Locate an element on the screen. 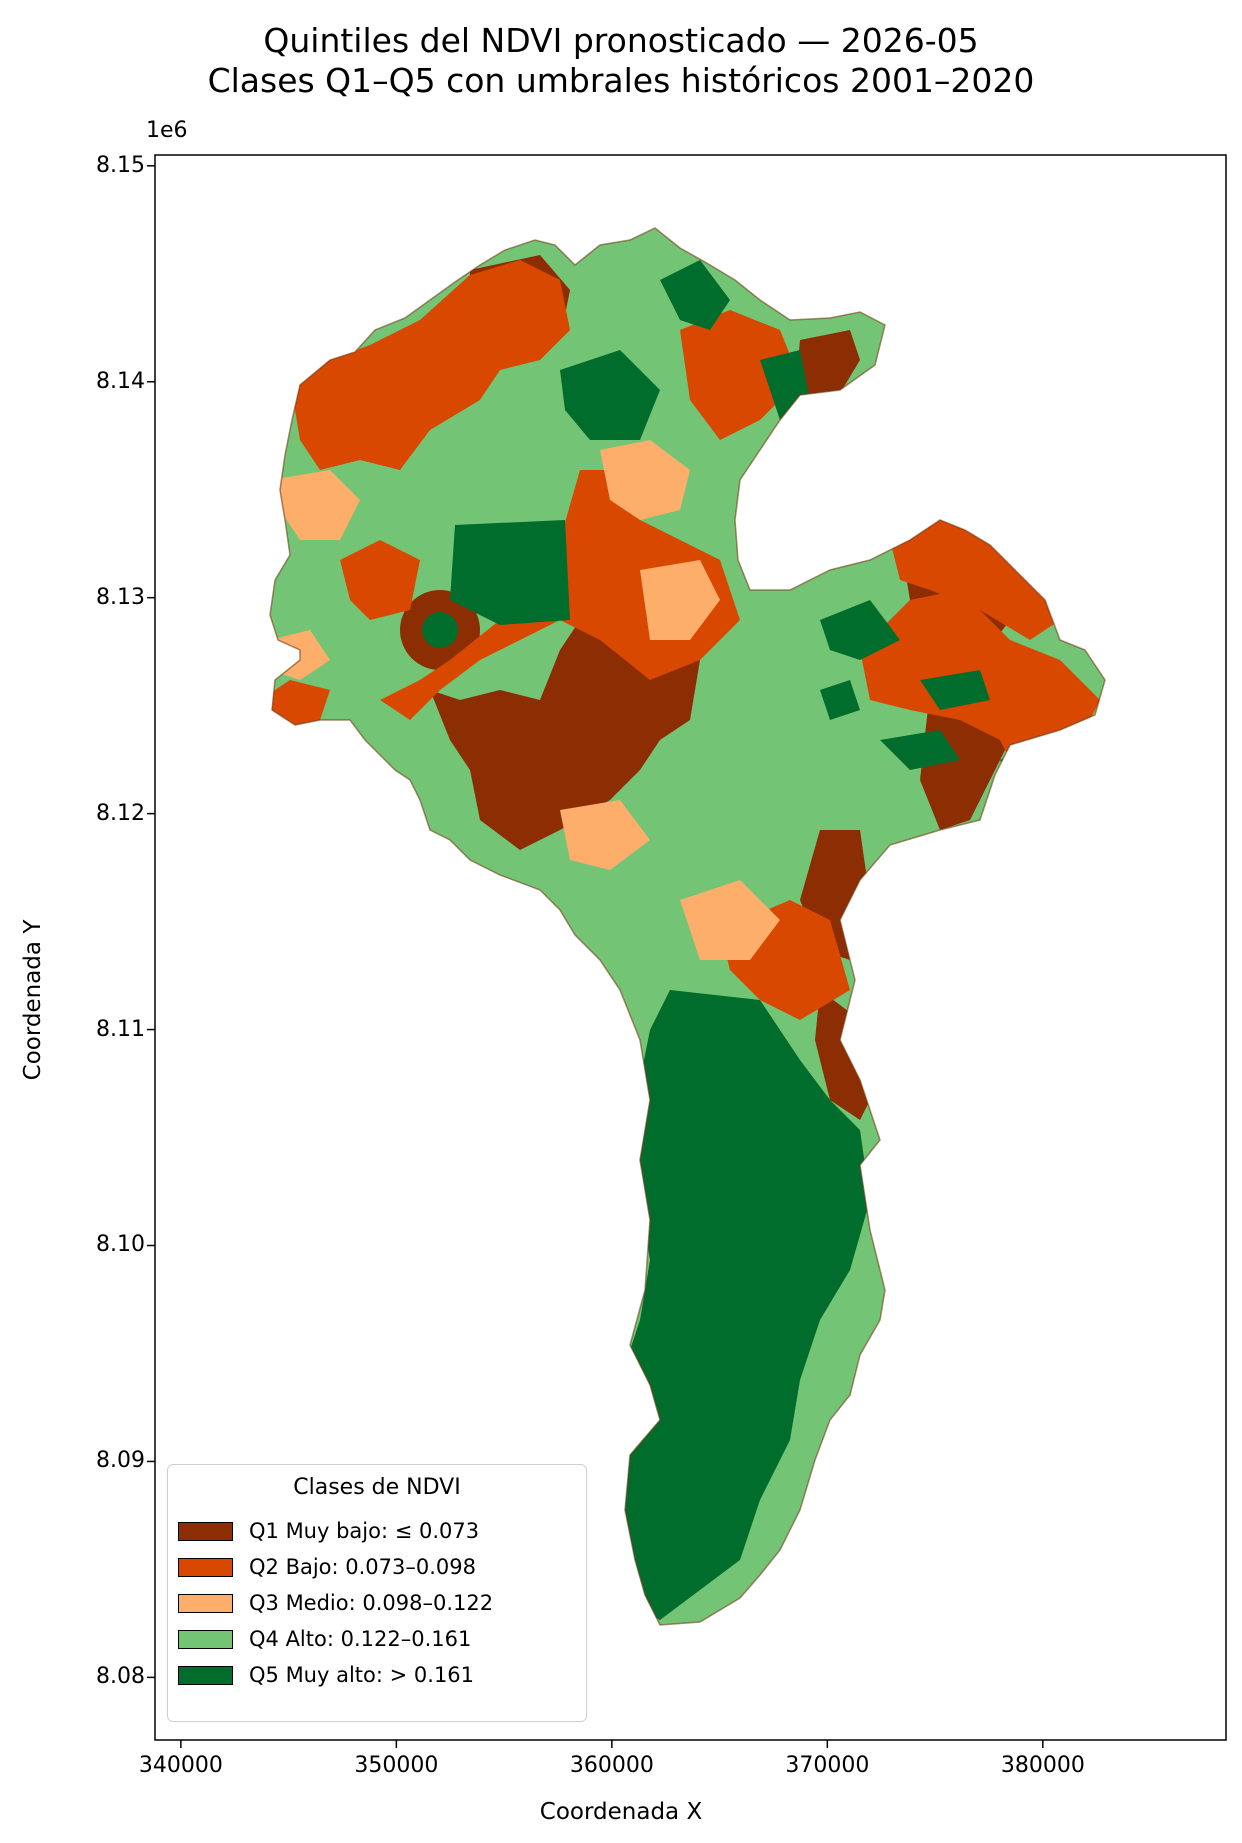 The width and height of the screenshot is (1242, 1843). legend-item-q1: Q1 Muy bajo: ≤ 0.073 is located at coordinates (328, 1531).